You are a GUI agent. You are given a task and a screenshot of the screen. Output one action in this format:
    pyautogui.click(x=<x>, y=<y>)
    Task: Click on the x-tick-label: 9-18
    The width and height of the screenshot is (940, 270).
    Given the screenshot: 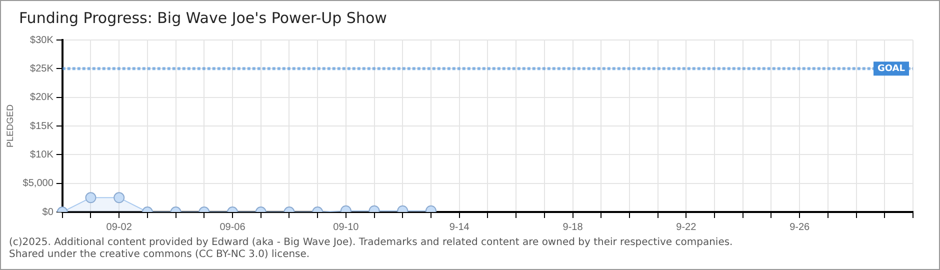 What is the action you would take?
    pyautogui.click(x=573, y=227)
    